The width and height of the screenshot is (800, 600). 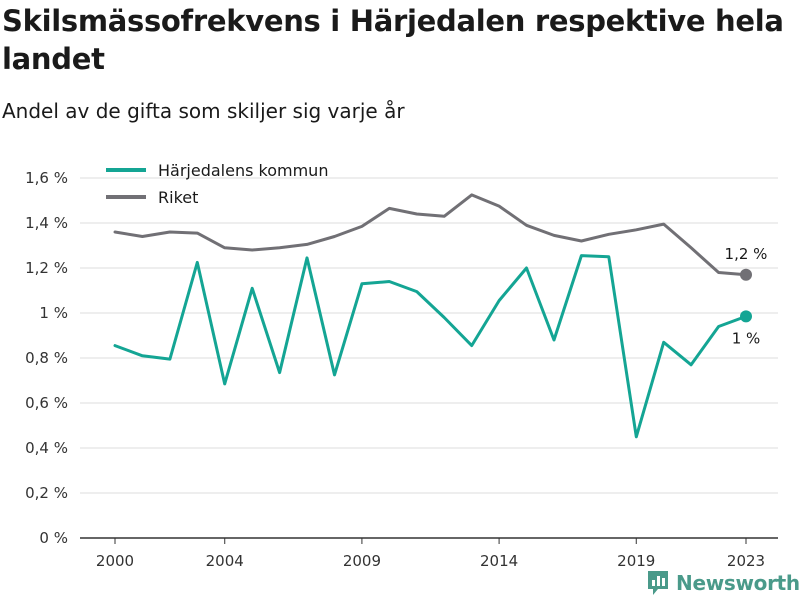 I want to click on y-tick-label: 0 %, so click(x=53, y=538).